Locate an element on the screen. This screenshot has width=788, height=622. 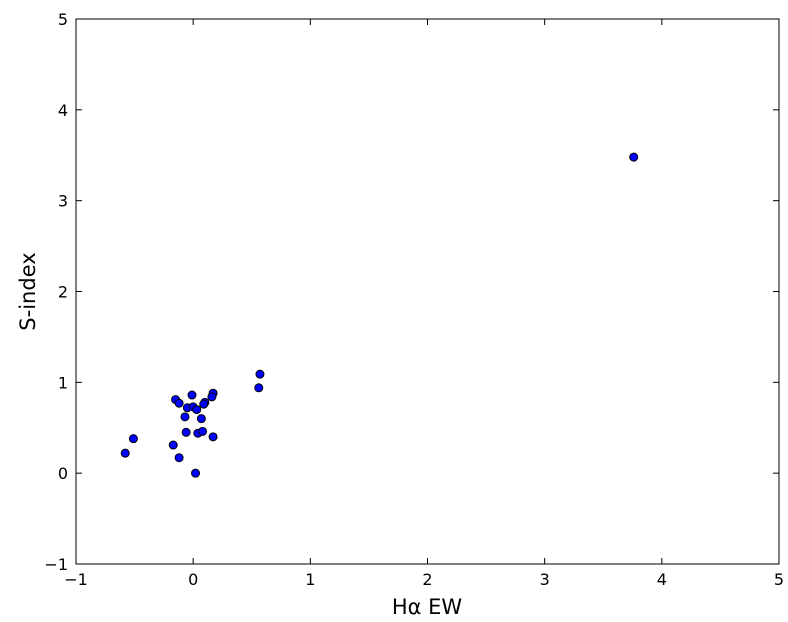
y-tick-label: 2 is located at coordinates (63, 292).